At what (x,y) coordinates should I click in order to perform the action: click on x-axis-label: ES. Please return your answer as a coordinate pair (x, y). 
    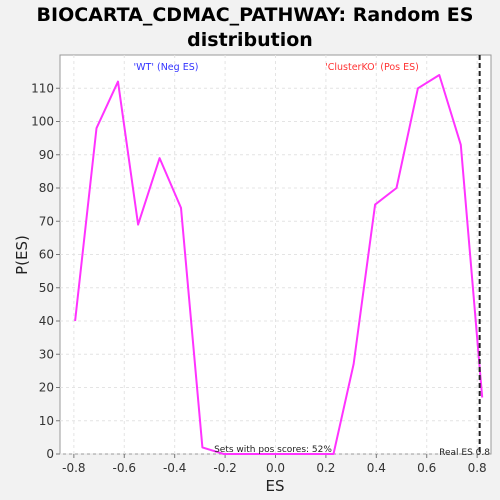
    Looking at the image, I should click on (275, 486).